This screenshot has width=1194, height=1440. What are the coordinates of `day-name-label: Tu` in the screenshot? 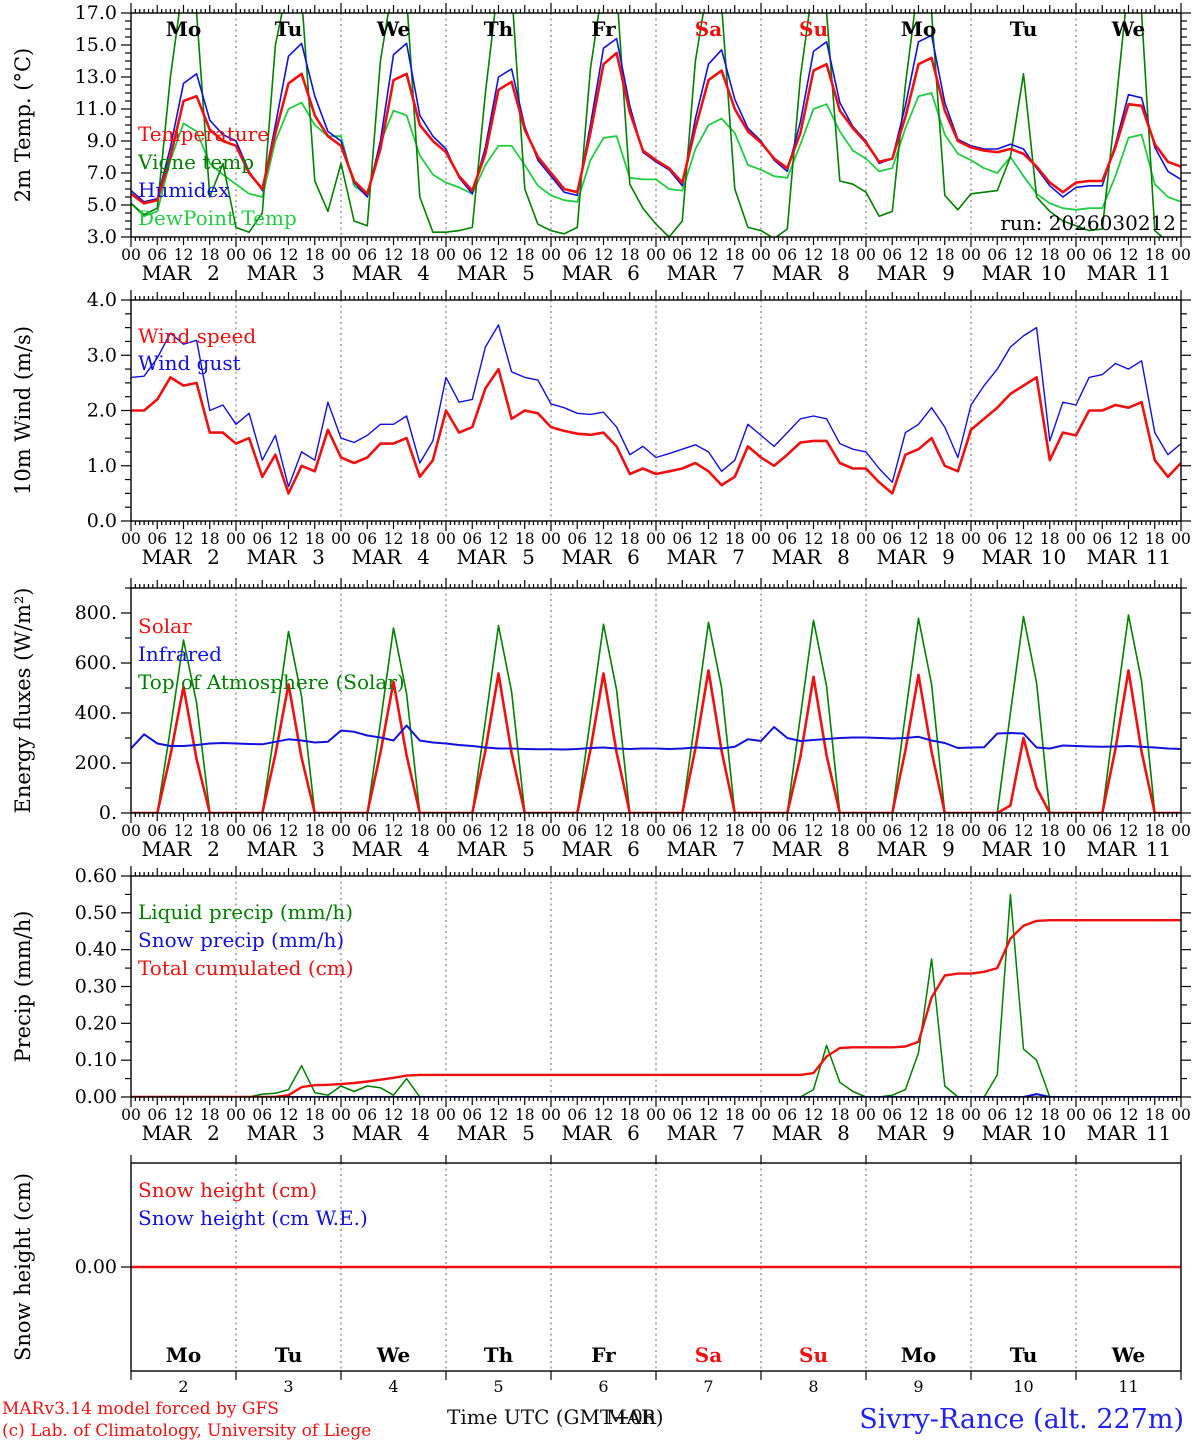 It's located at (1024, 29).